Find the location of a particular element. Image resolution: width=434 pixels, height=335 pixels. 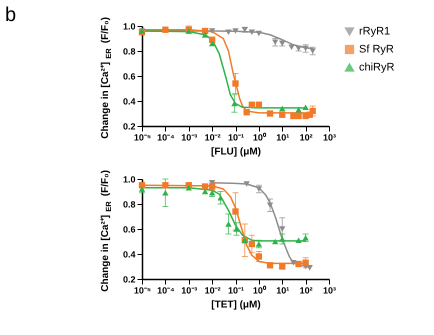

legend-label: chiRyR is located at coordinates (377, 68).